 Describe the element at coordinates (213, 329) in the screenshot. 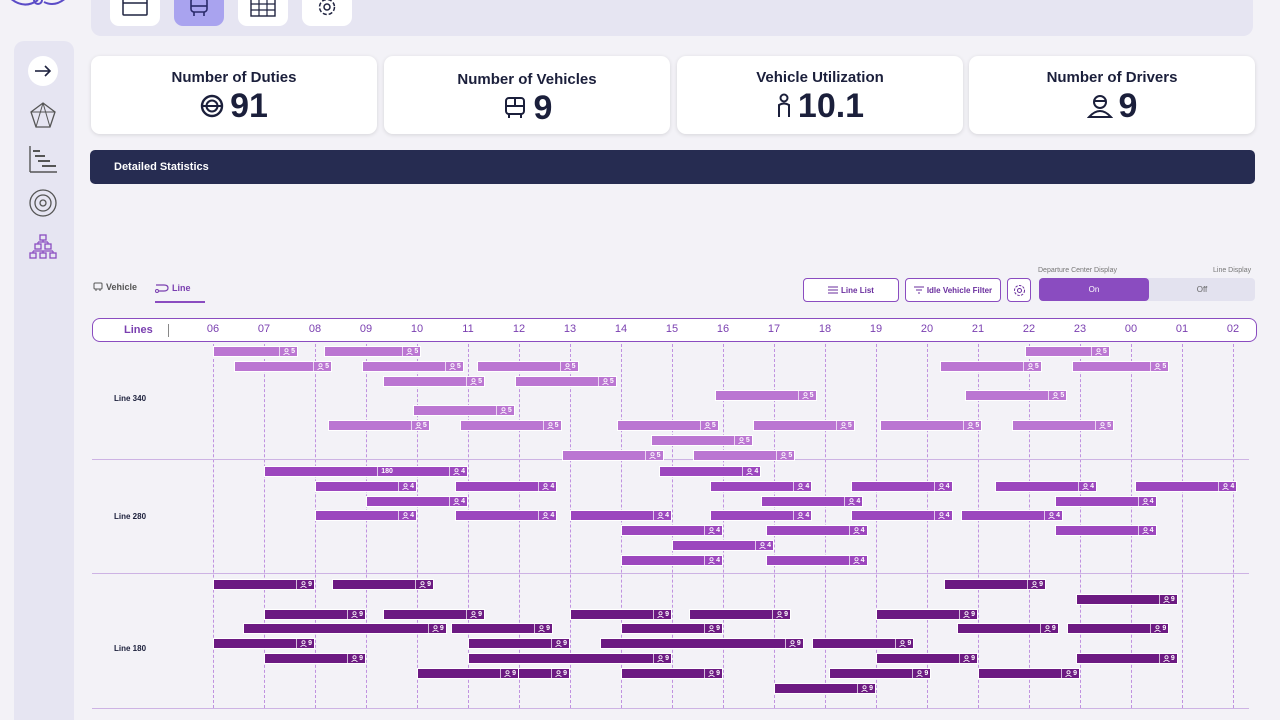

I see `hour-label: 06` at that location.